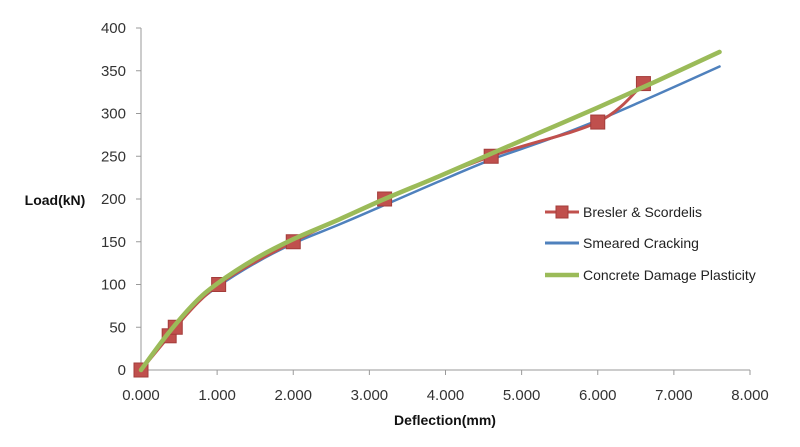 Image resolution: width=800 pixels, height=447 pixels. Describe the element at coordinates (446, 395) in the screenshot. I see `x-tick-label: 4.000` at that location.